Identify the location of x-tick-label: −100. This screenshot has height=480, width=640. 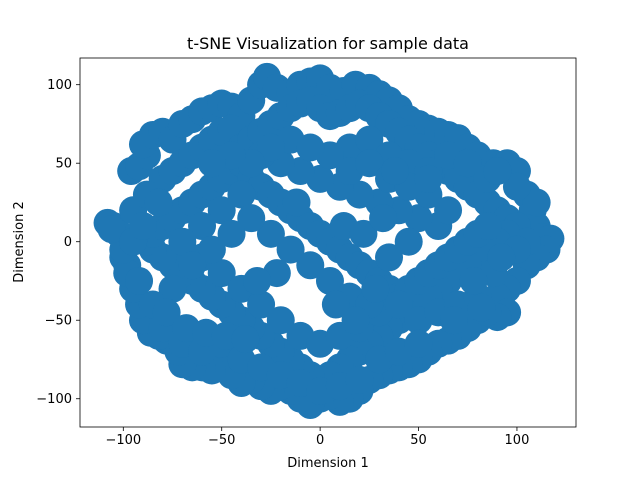
(123, 440).